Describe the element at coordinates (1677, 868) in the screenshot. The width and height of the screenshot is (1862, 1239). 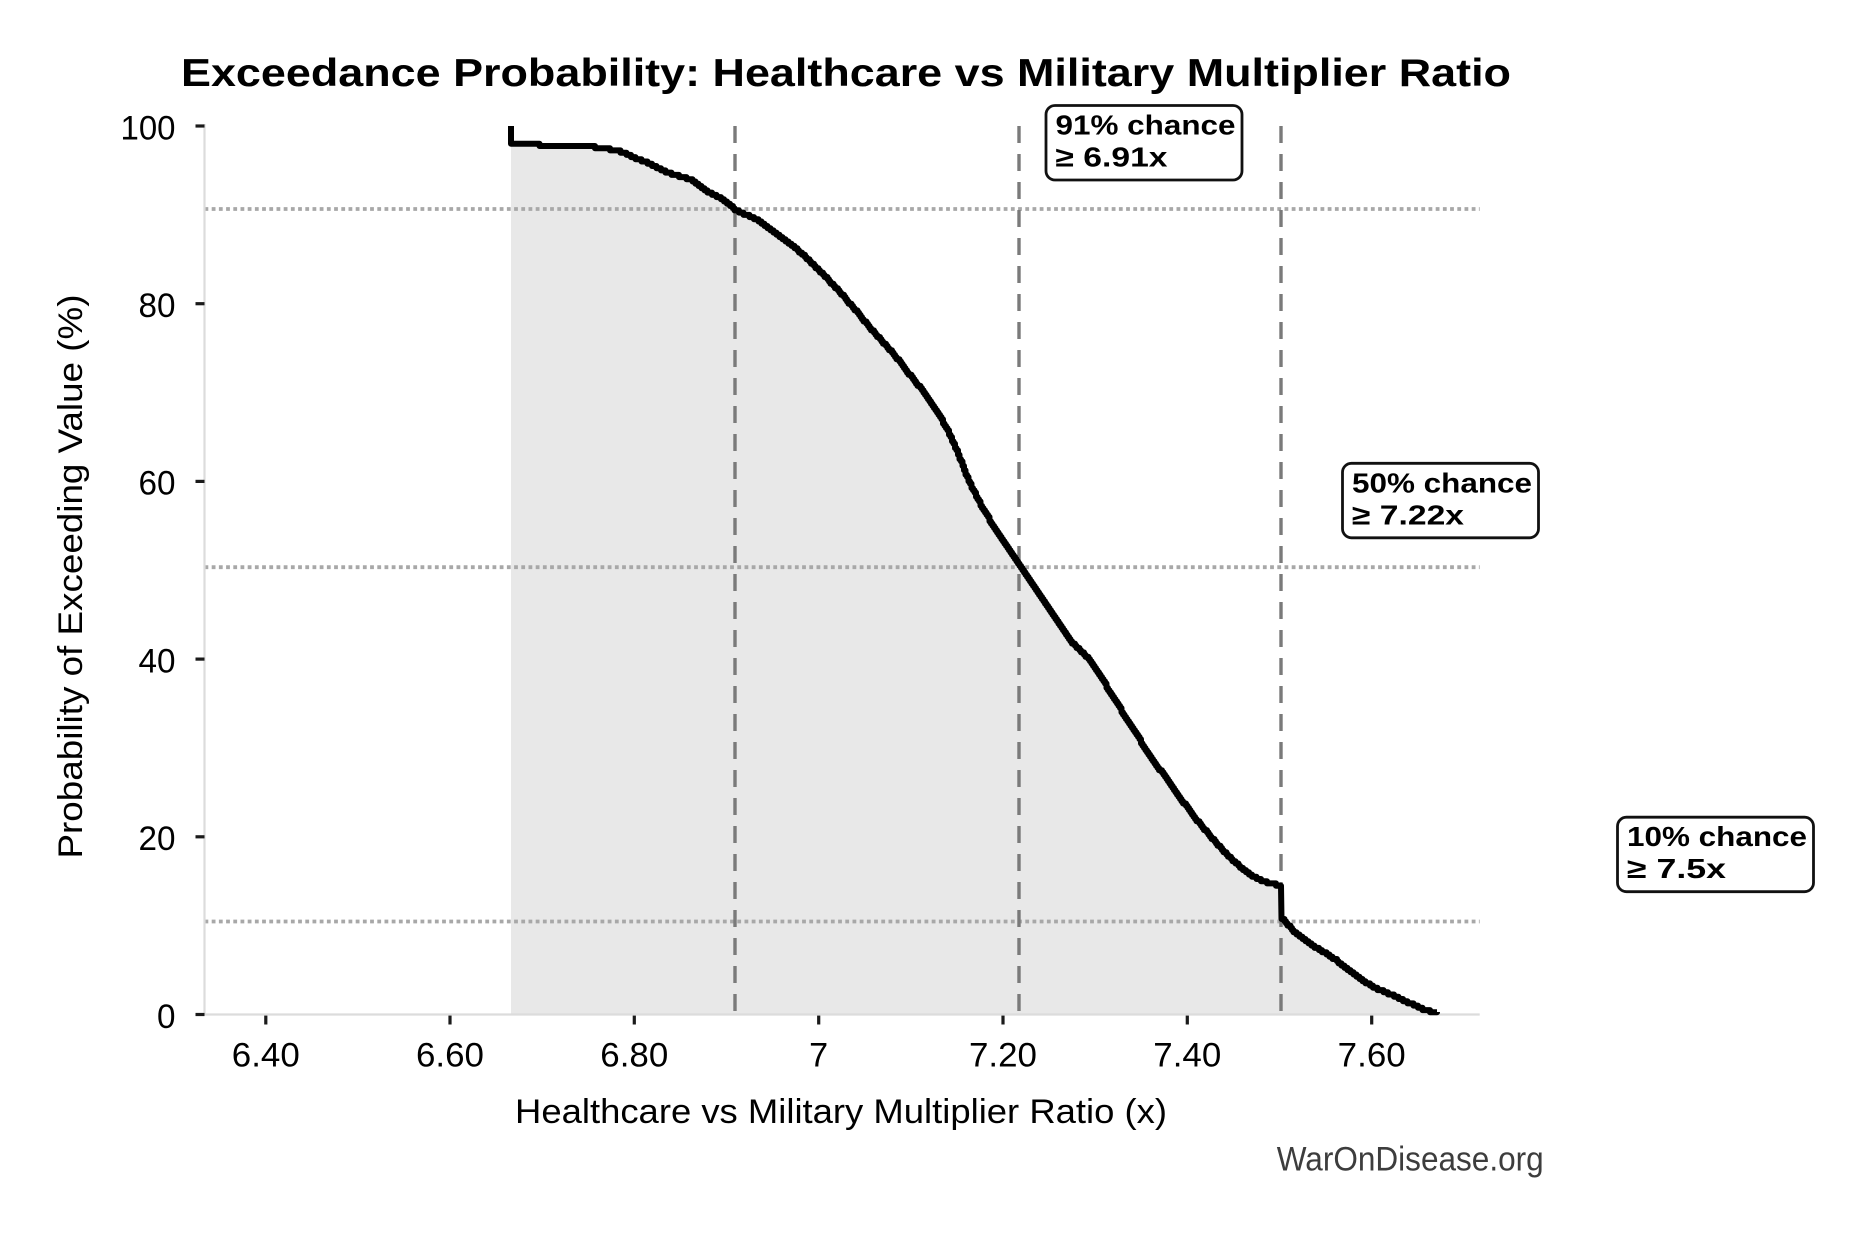
I see `svg-text: ≥ 7.5x` at that location.